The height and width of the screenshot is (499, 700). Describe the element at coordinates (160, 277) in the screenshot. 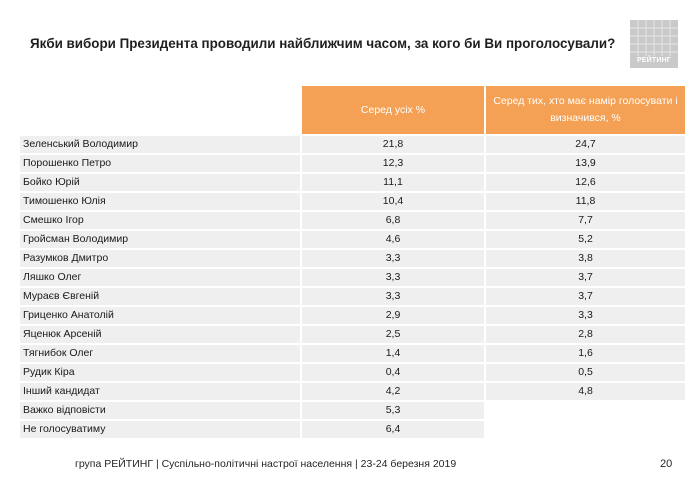

I see `candidate-name: Ляшко Олег` at that location.